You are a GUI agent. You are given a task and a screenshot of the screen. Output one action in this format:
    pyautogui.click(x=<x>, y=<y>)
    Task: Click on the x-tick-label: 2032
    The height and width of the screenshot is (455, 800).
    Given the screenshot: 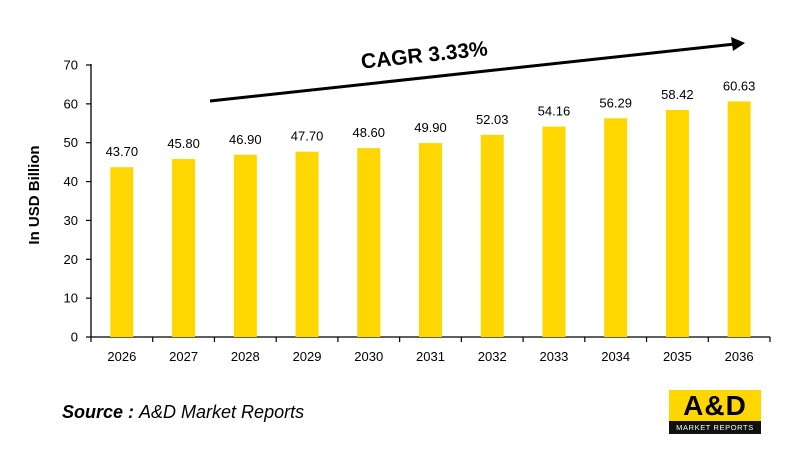 What is the action you would take?
    pyautogui.click(x=492, y=356)
    